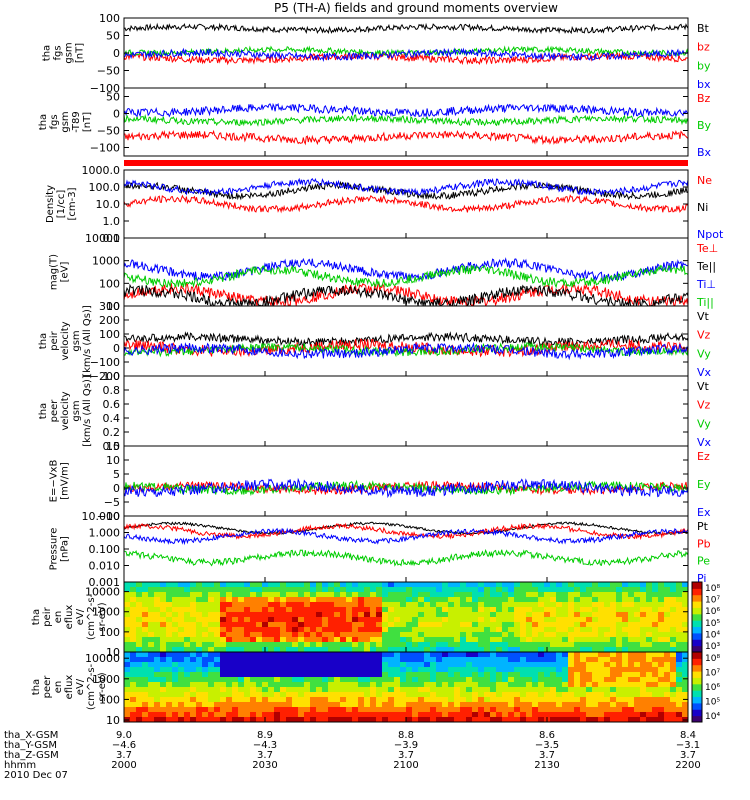 The width and height of the screenshot is (750, 800). Describe the element at coordinates (703, 47) in the screenshot. I see `legend-entry: bz` at that location.